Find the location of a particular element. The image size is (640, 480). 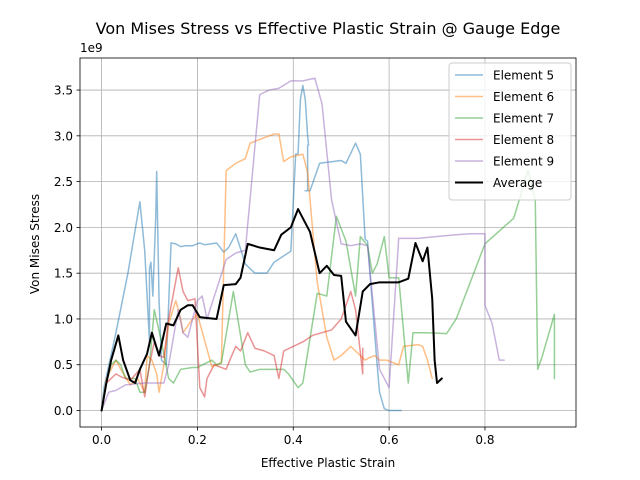

y-tick-label: 0.5 is located at coordinates (63, 365).